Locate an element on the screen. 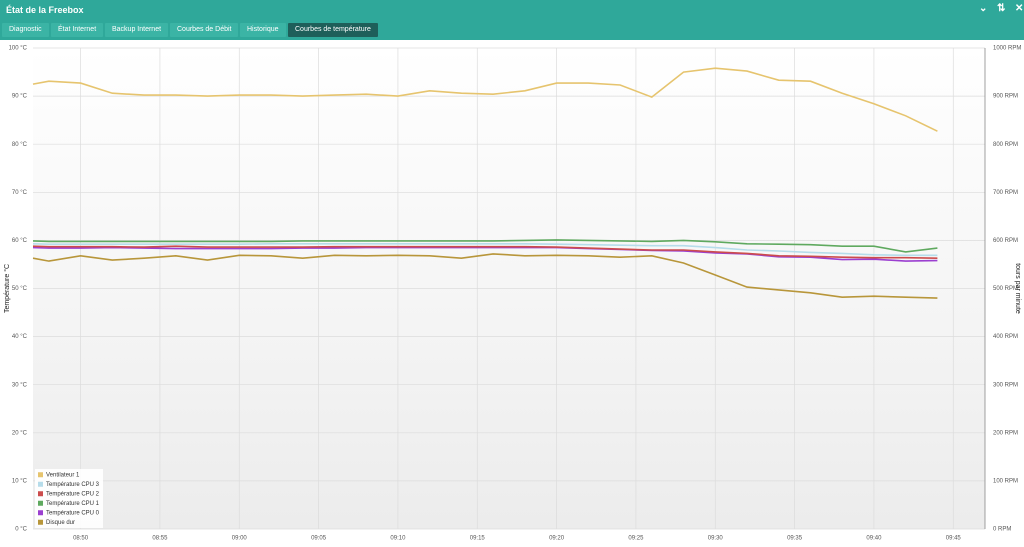 Image resolution: width=1024 pixels, height=547 pixels. tab: Courbes de température is located at coordinates (333, 30).